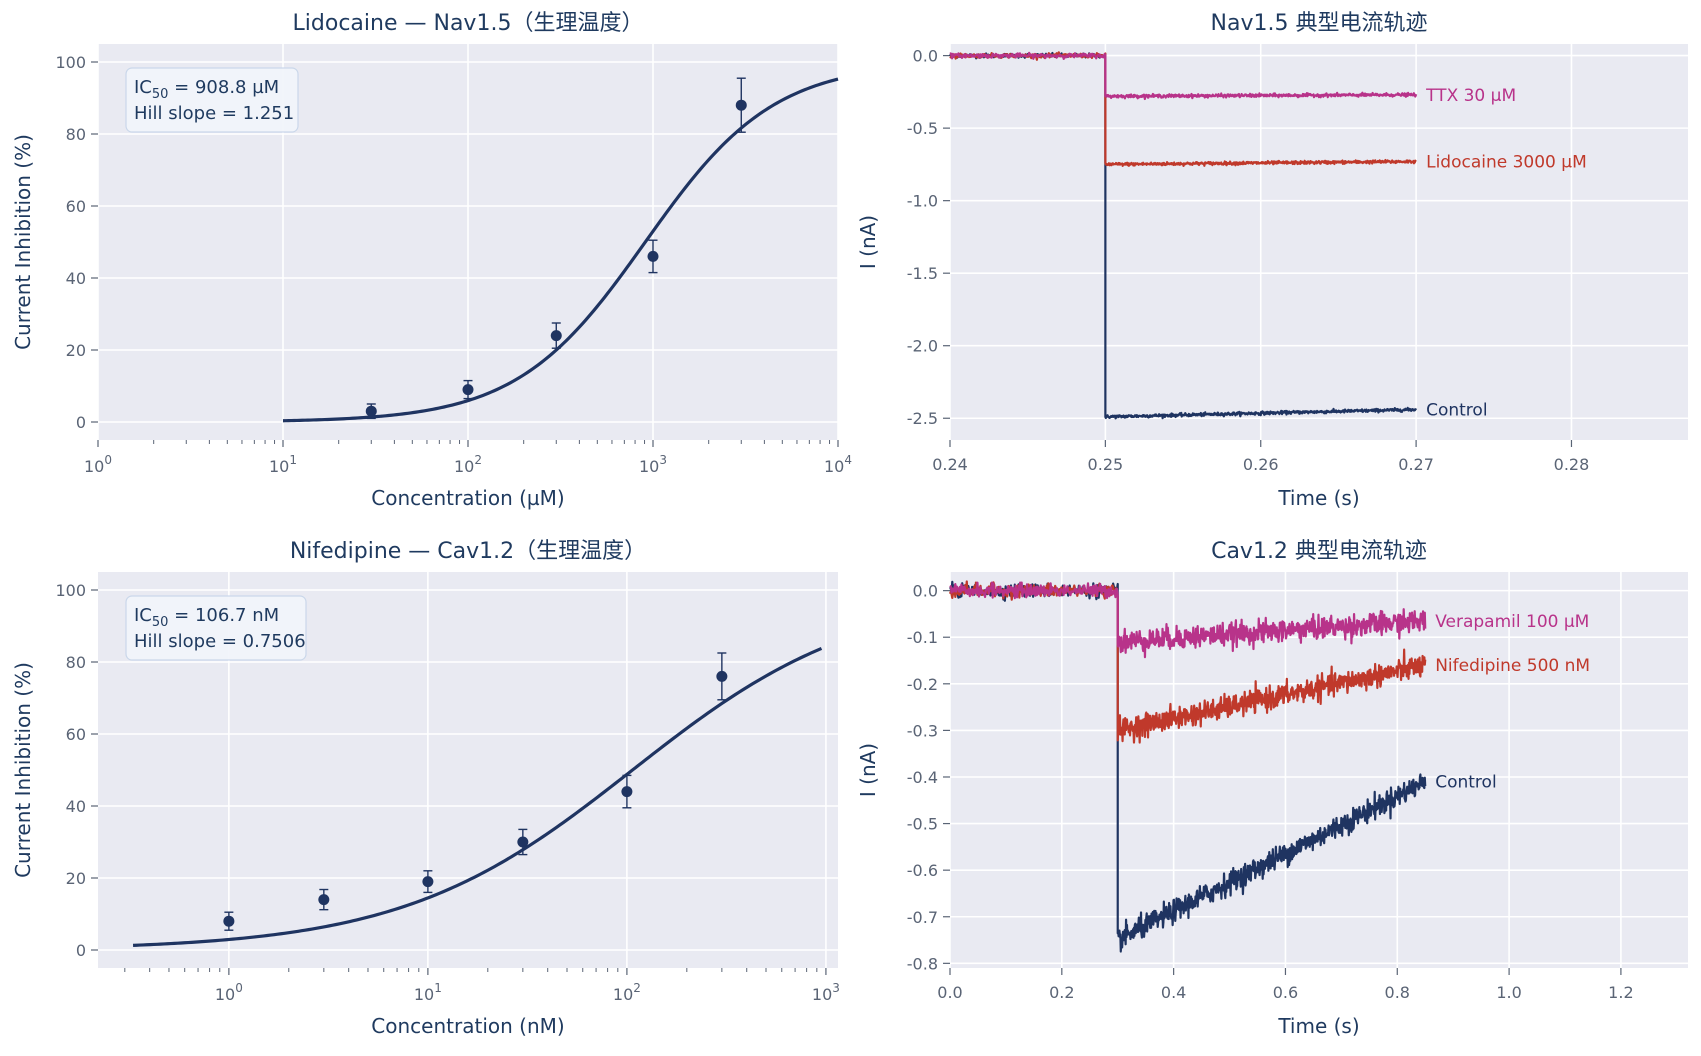  Describe the element at coordinates (206, 617) in the screenshot. I see `ic50-text: IC50 = 106.7 nM` at that location.